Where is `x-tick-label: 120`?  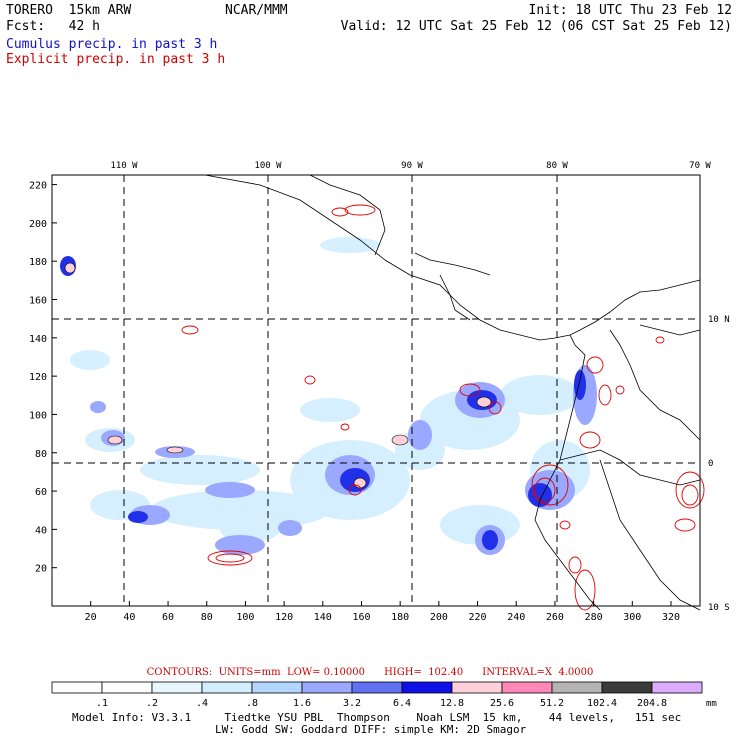 x-tick-label: 120 is located at coordinates (284, 617).